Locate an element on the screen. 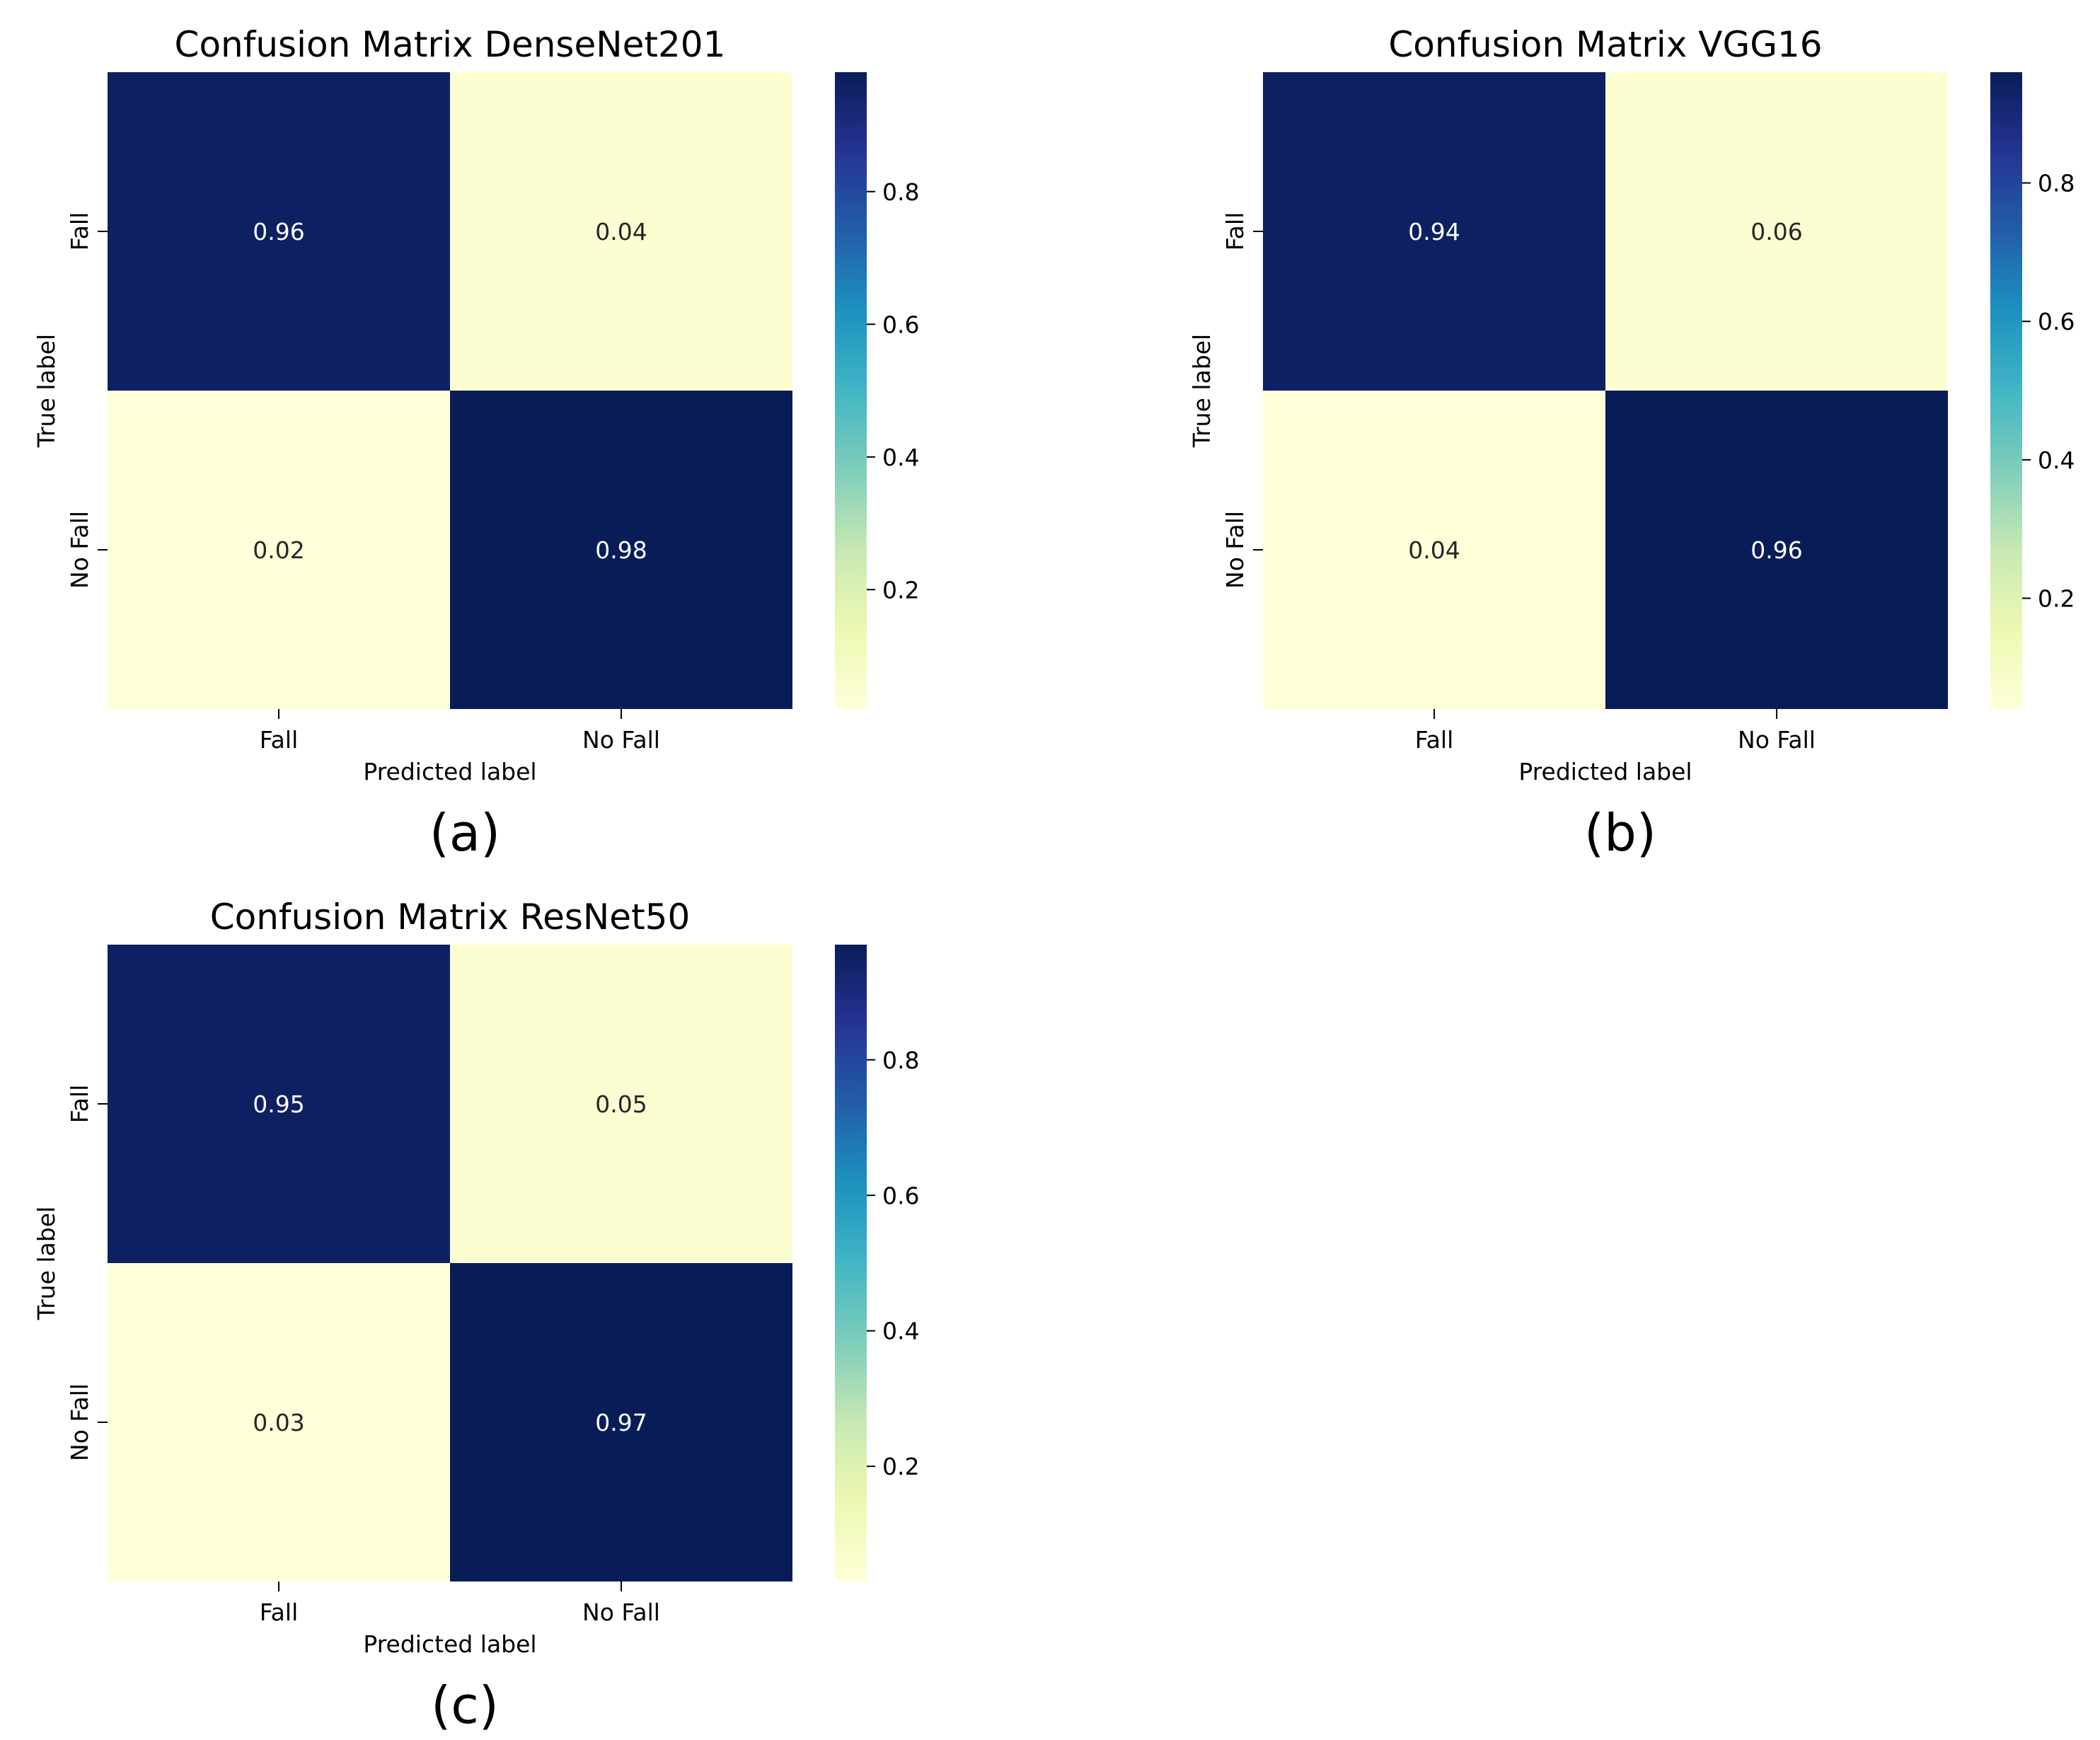  panel-label: (a) is located at coordinates (464, 833).